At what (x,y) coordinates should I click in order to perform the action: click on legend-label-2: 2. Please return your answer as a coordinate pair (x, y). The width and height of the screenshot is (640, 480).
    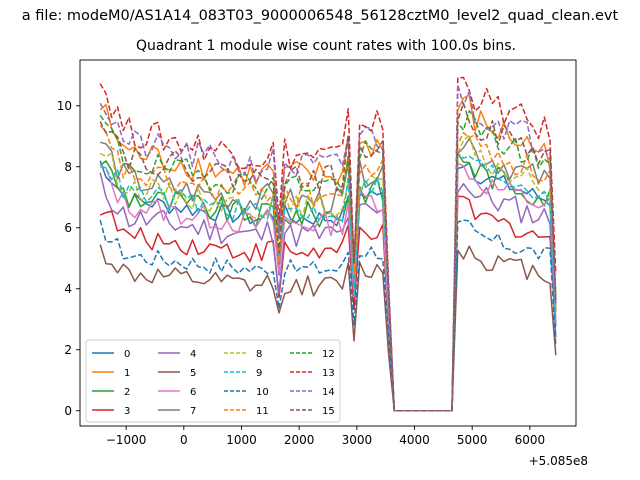
    Looking at the image, I should click on (127, 392).